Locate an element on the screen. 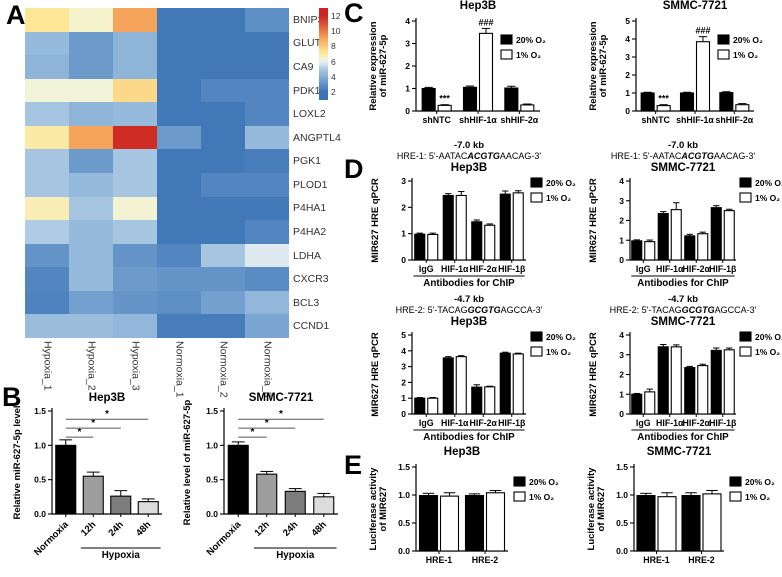 Image resolution: width=782 pixels, height=577 pixels. significance-star: * is located at coordinates (93, 423).